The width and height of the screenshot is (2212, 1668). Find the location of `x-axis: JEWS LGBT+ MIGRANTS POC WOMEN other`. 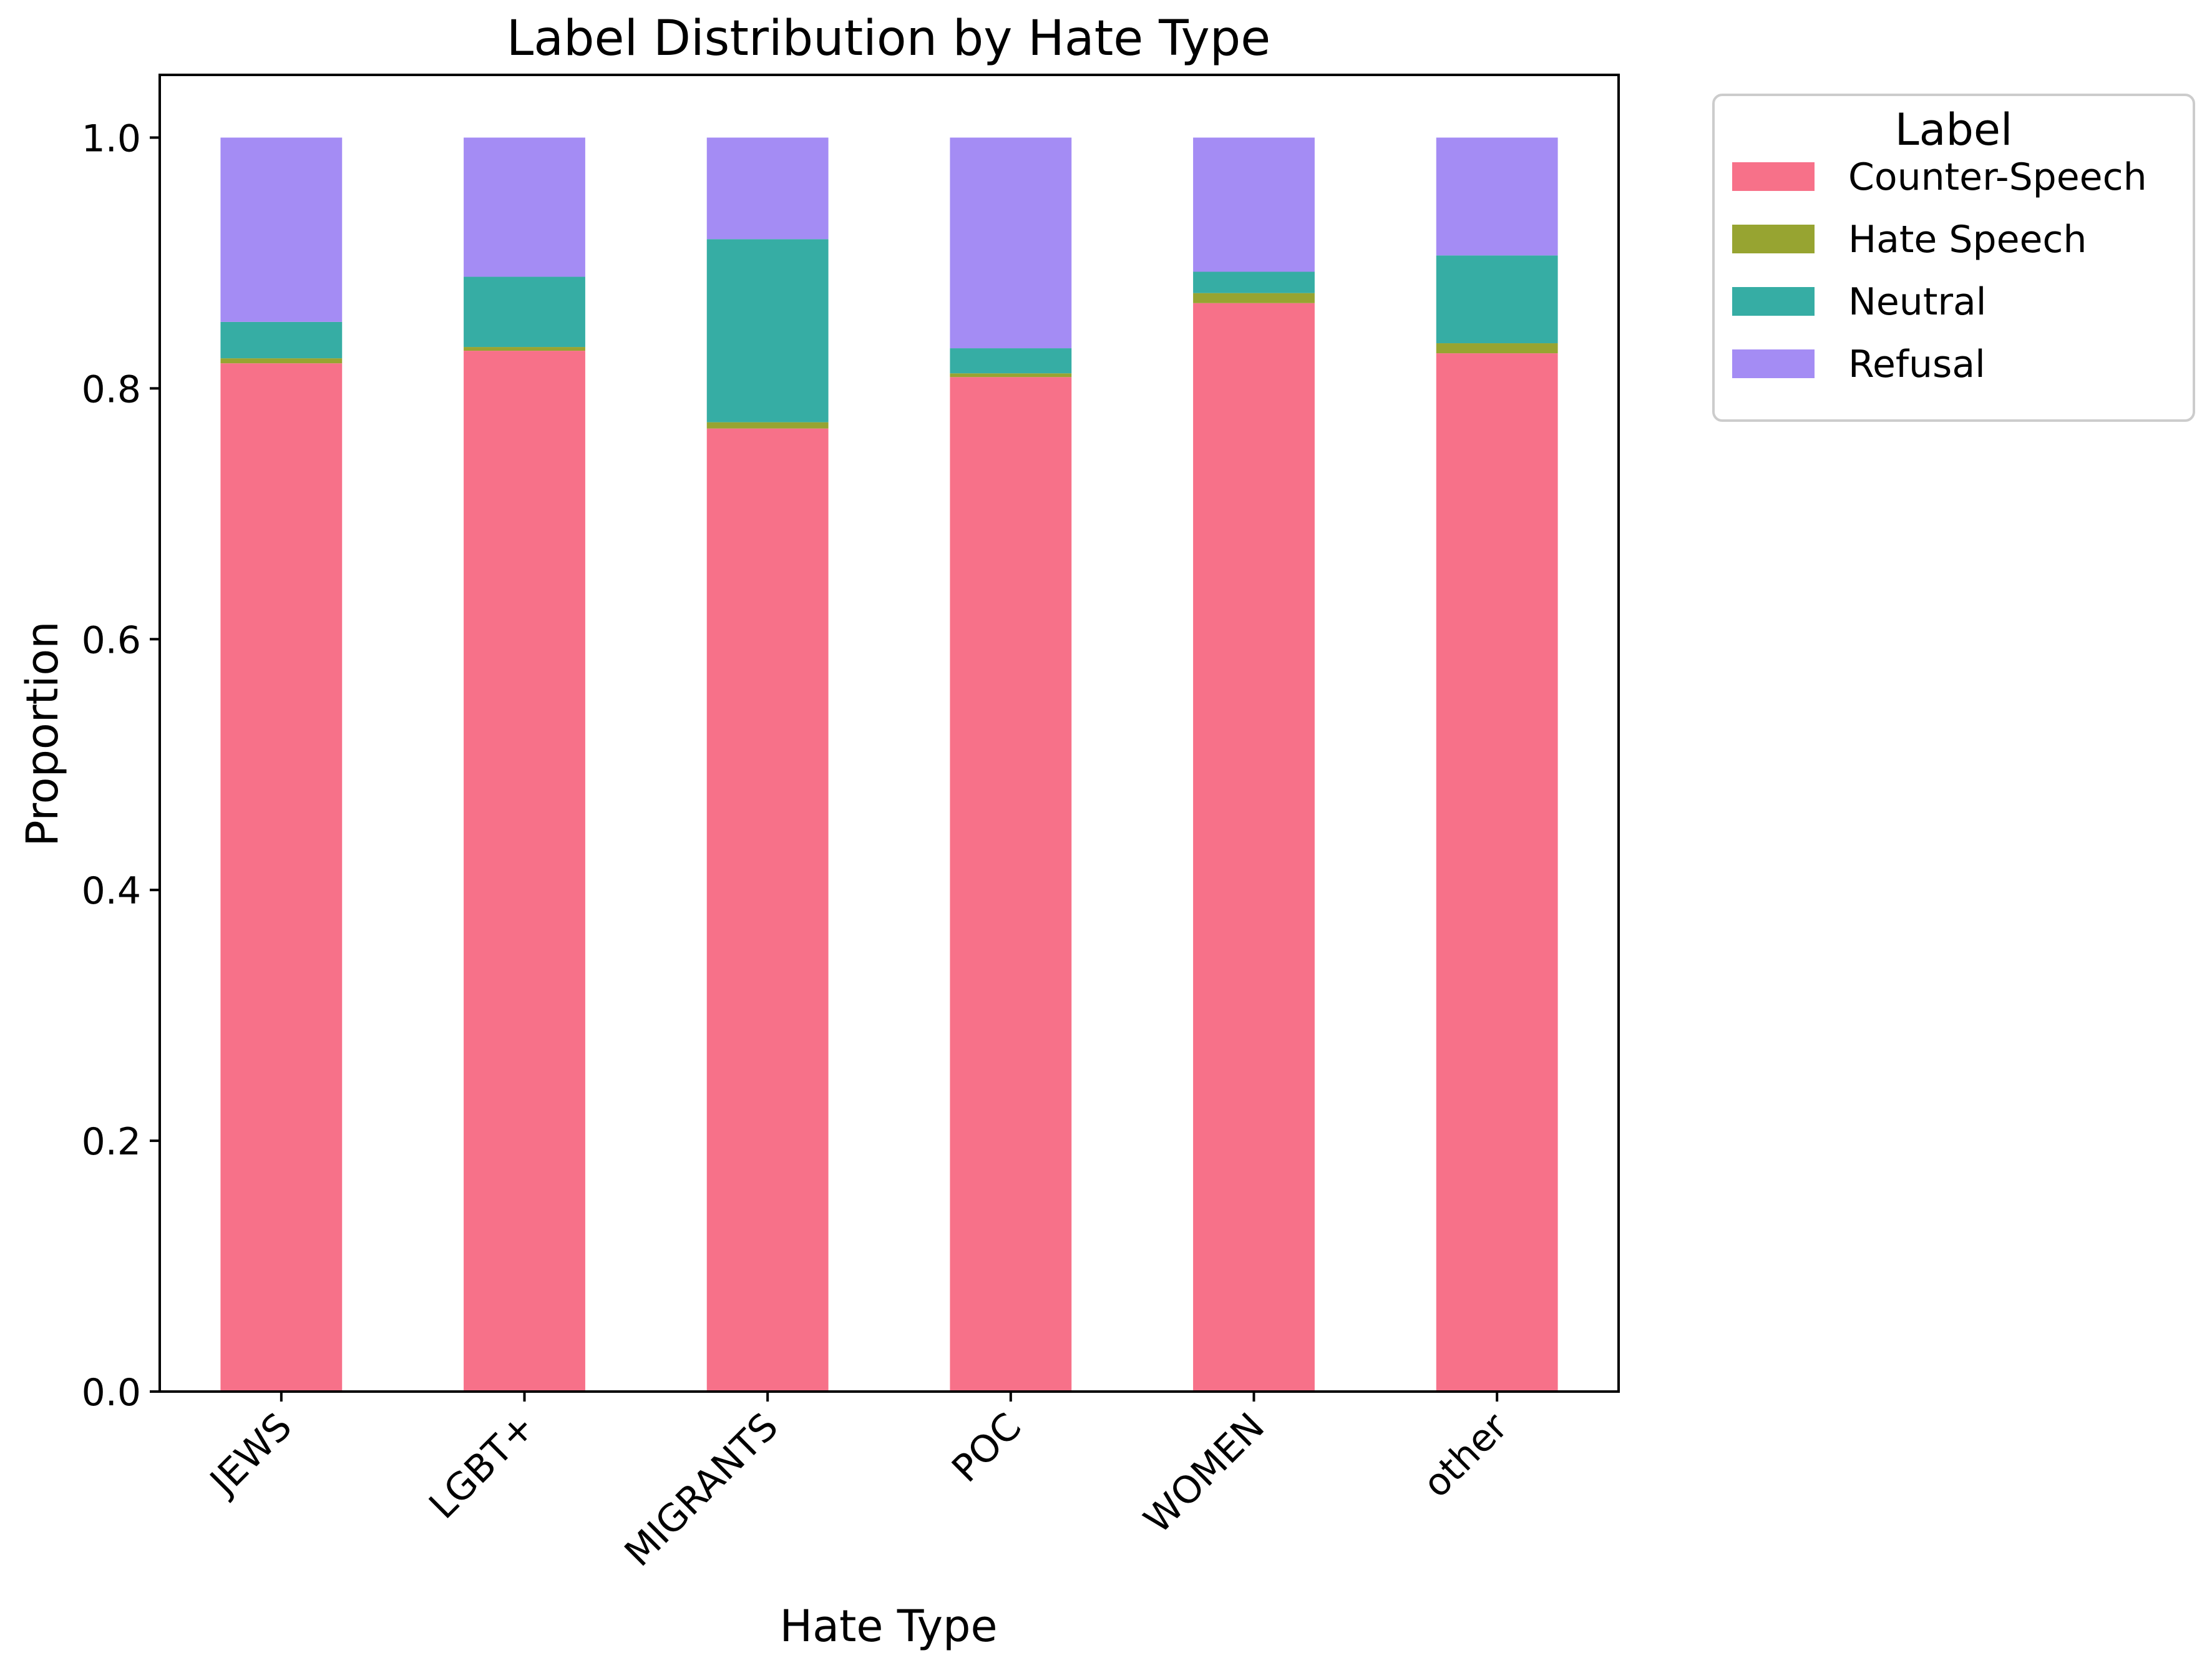

x-axis: JEWS LGBT+ MIGRANTS POC WOMEN other is located at coordinates (858, 1483).